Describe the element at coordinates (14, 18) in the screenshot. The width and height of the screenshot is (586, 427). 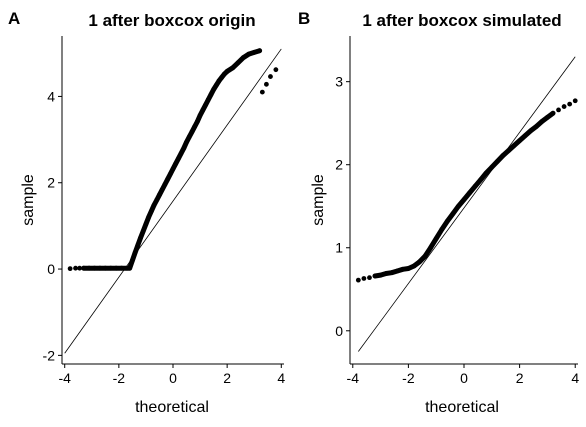
I see `panel-a-label: A` at that location.